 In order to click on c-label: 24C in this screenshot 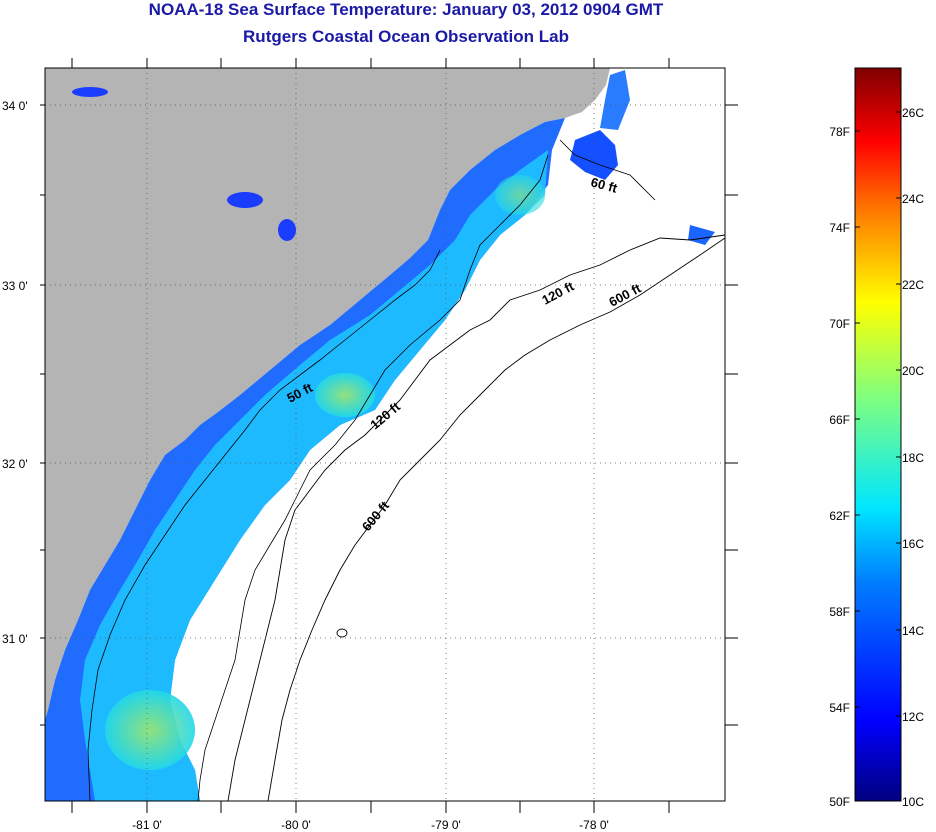, I will do `click(913, 199)`.